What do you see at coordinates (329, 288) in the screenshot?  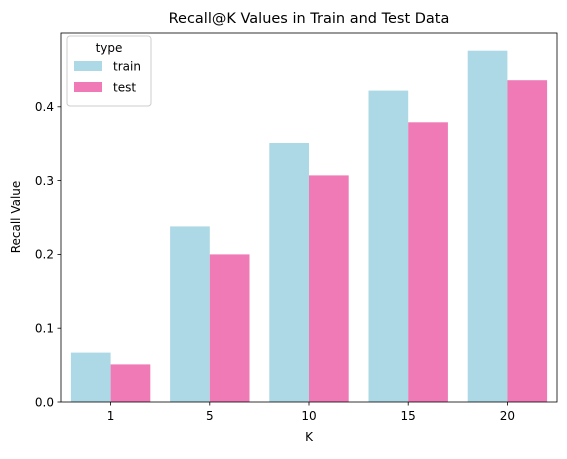 I see `bar-test-k10` at bounding box center [329, 288].